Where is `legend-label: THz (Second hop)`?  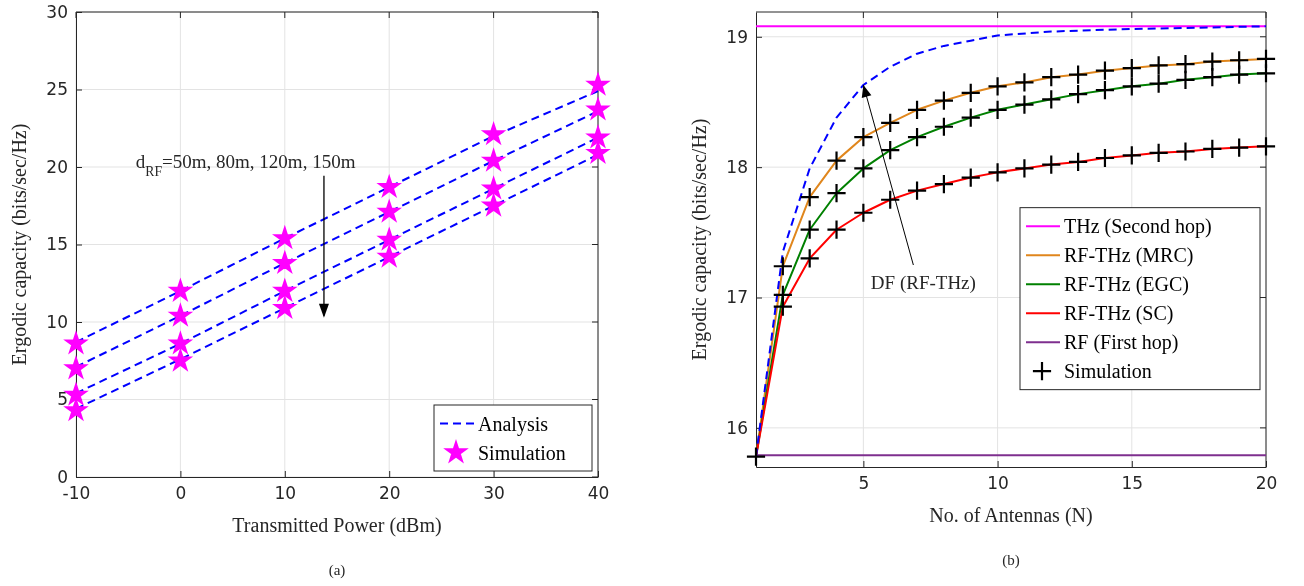 legend-label: THz (Second hop) is located at coordinates (1138, 227).